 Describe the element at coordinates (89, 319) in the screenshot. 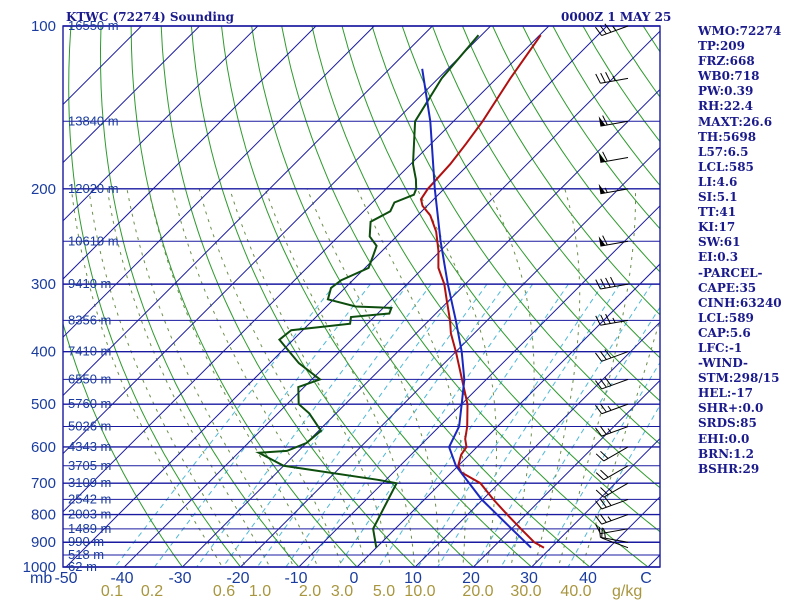

I see `height-label: 8356 m` at that location.